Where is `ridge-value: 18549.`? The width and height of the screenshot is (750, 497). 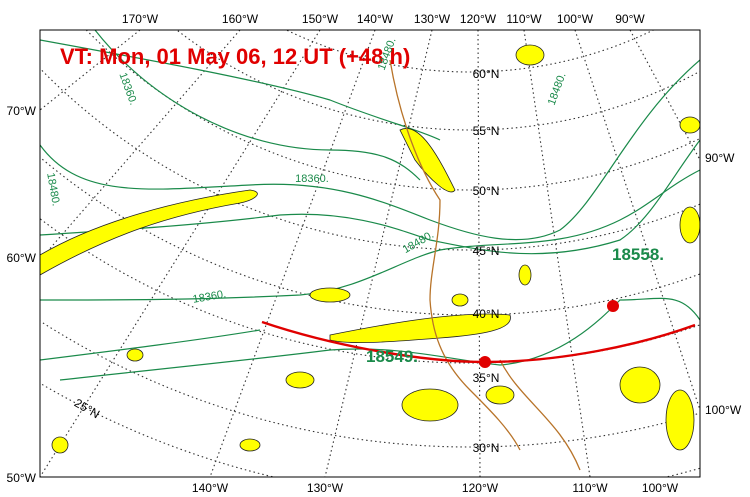 ridge-value: 18549. is located at coordinates (392, 356).